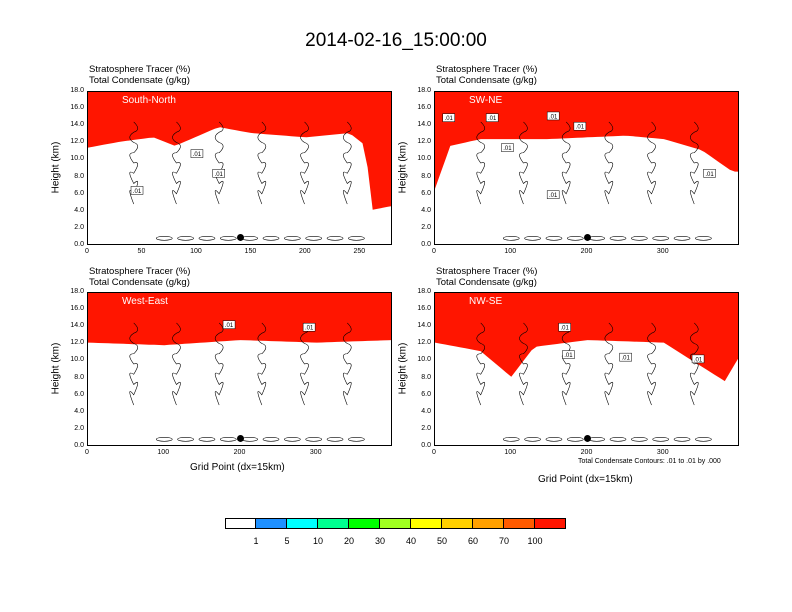 The image size is (792, 612). I want to click on panel-nw-se: .01 .01 .01 .01 NW-SE, so click(586, 369).